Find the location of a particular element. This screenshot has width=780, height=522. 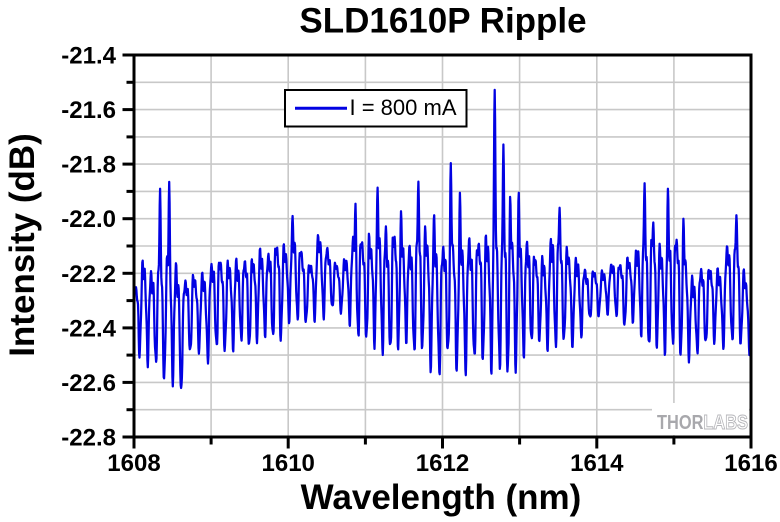

svg-text: Intensity (dB) is located at coordinates (22, 245).